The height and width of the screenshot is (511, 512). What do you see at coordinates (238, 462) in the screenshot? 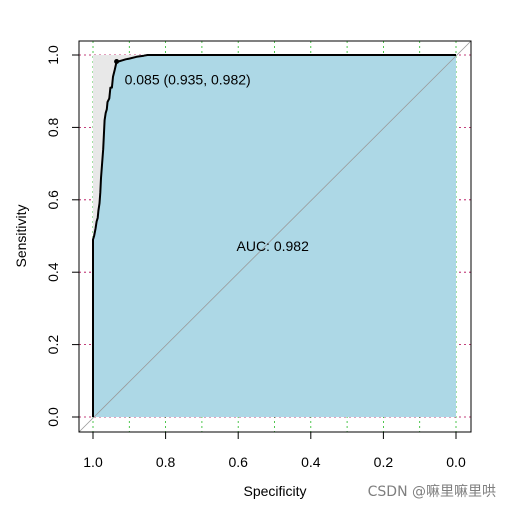
I see `x-tick-label: 0.6` at bounding box center [238, 462].